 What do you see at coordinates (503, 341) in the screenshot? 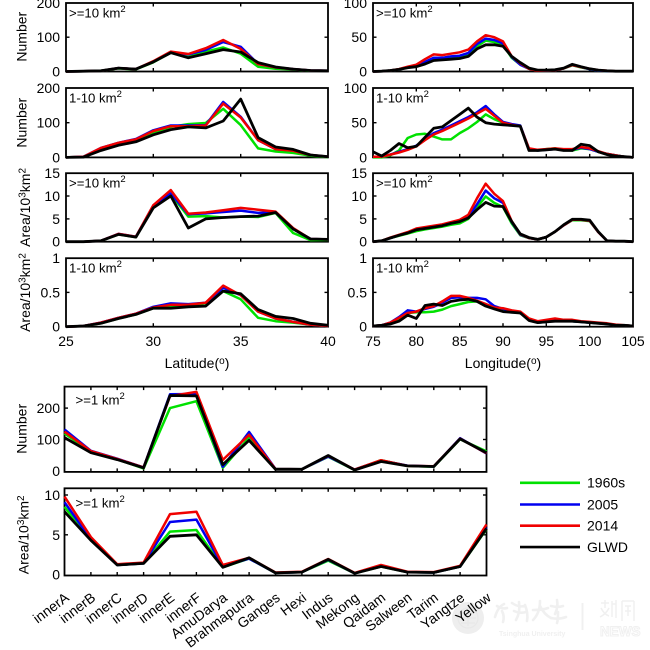
I see `svg-text: 90` at bounding box center [503, 341].